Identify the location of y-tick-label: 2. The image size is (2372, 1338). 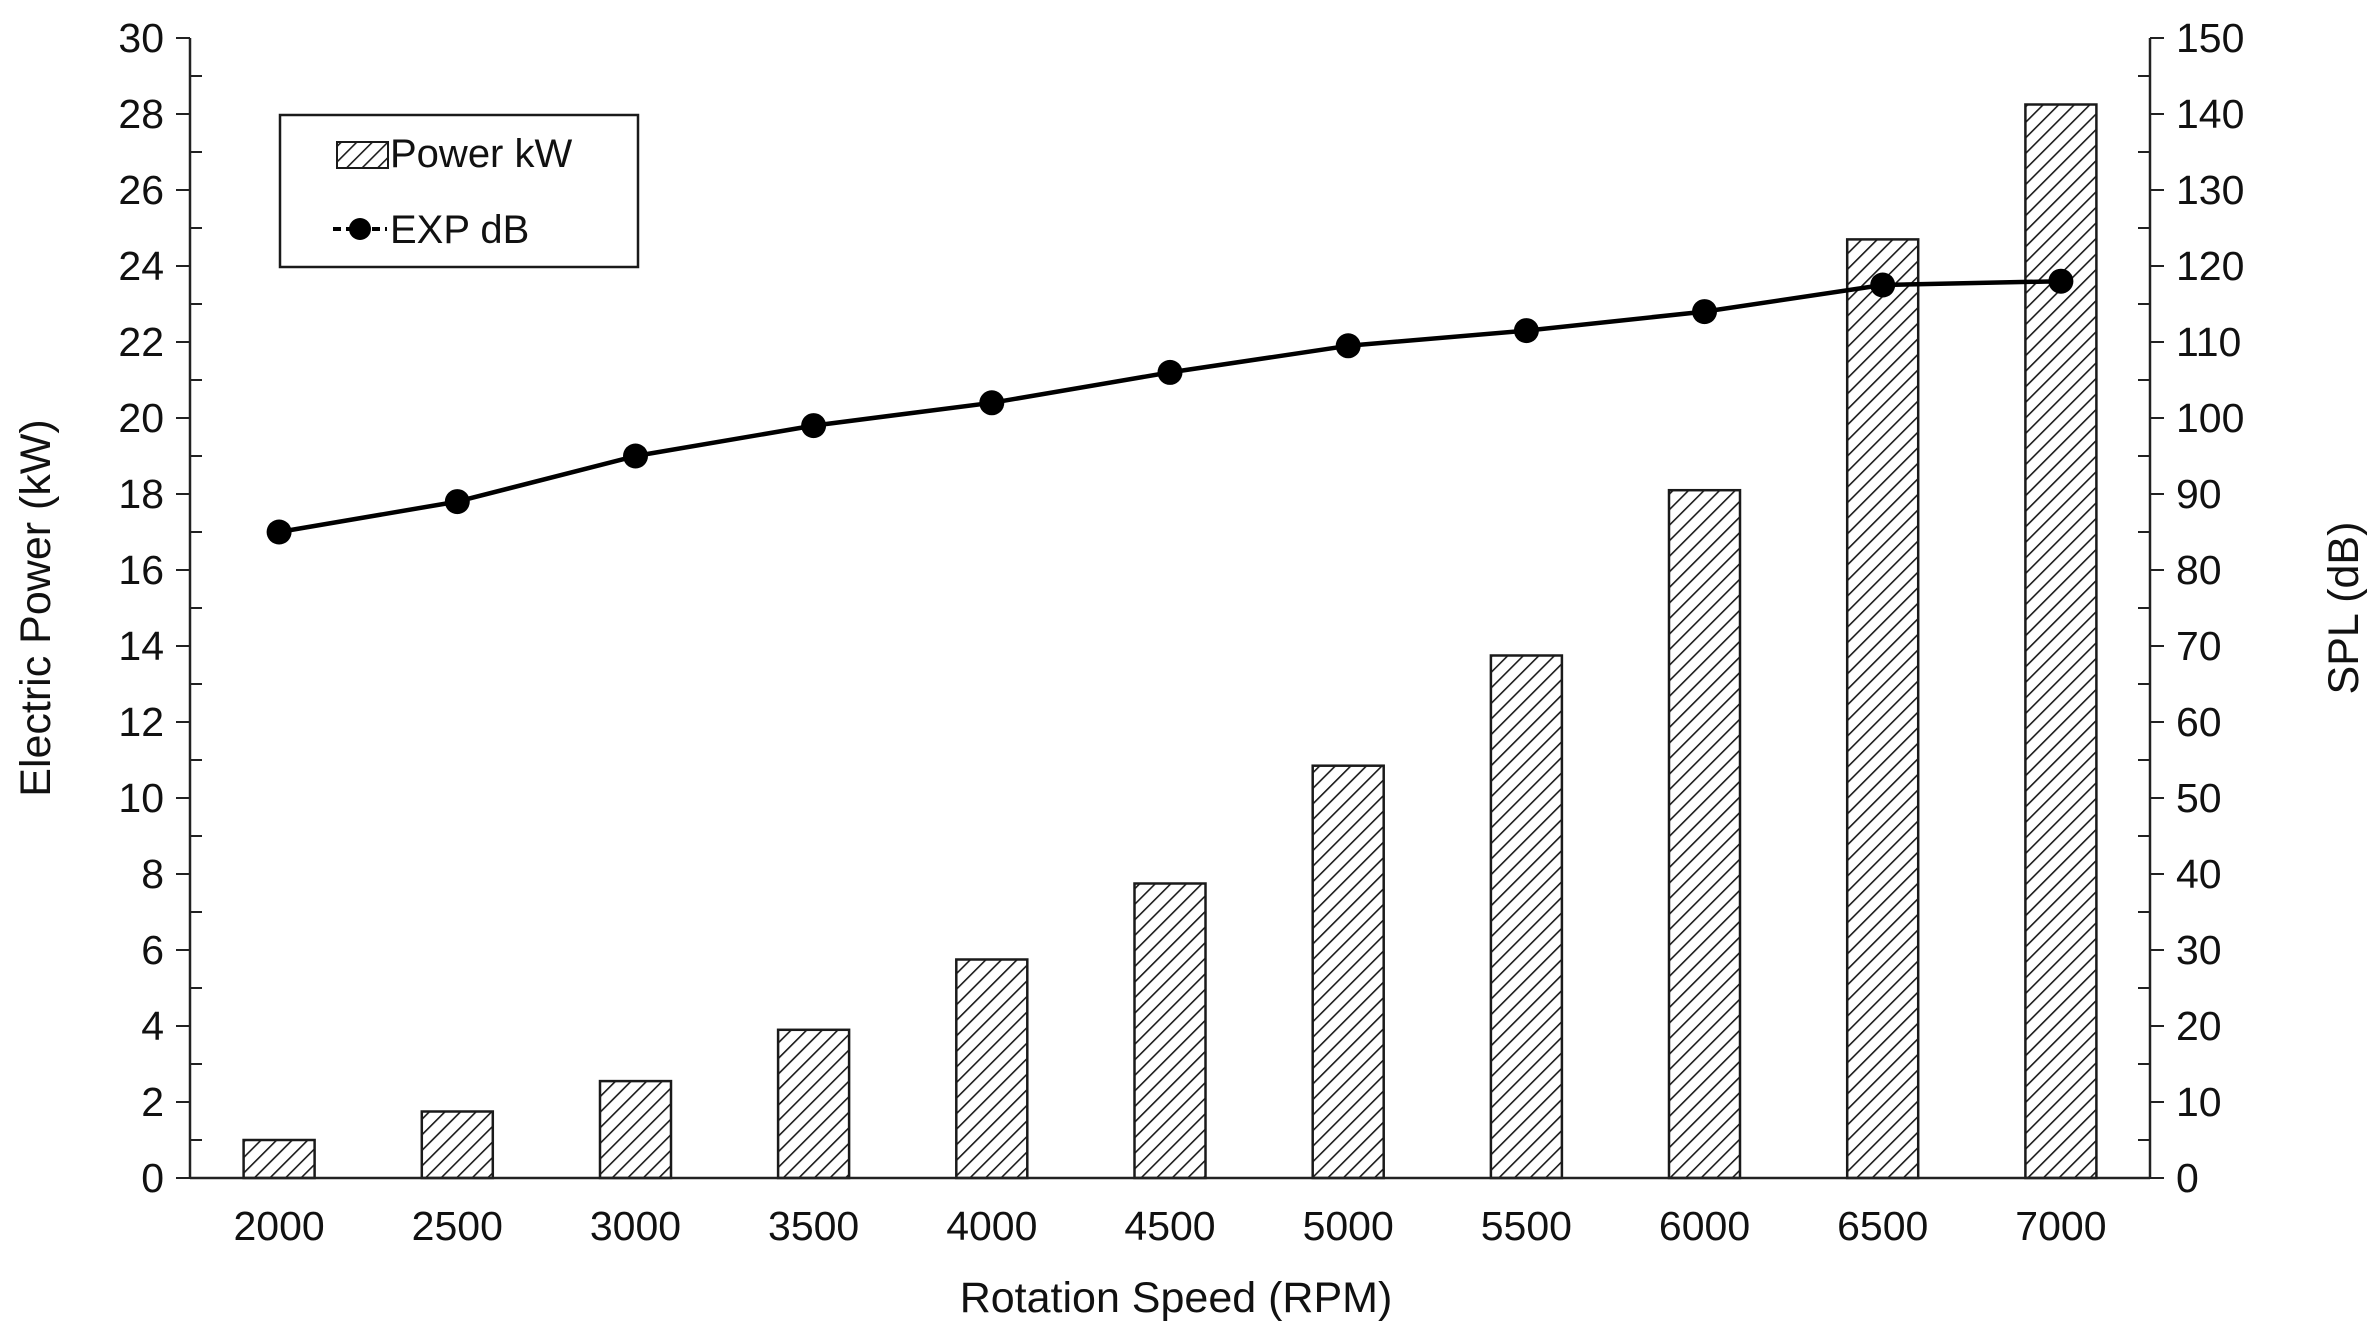
(152, 1102).